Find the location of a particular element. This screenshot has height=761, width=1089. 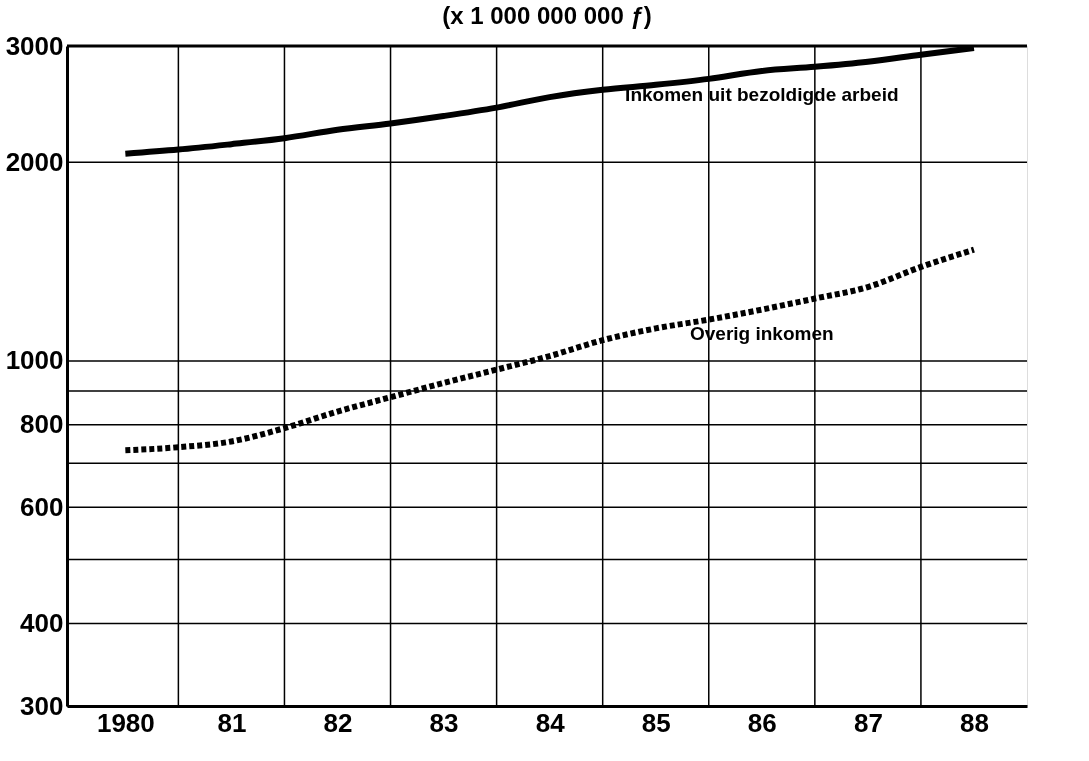

chart-title: (x 1 000 000 000 ƒ) is located at coordinates (547, 15).